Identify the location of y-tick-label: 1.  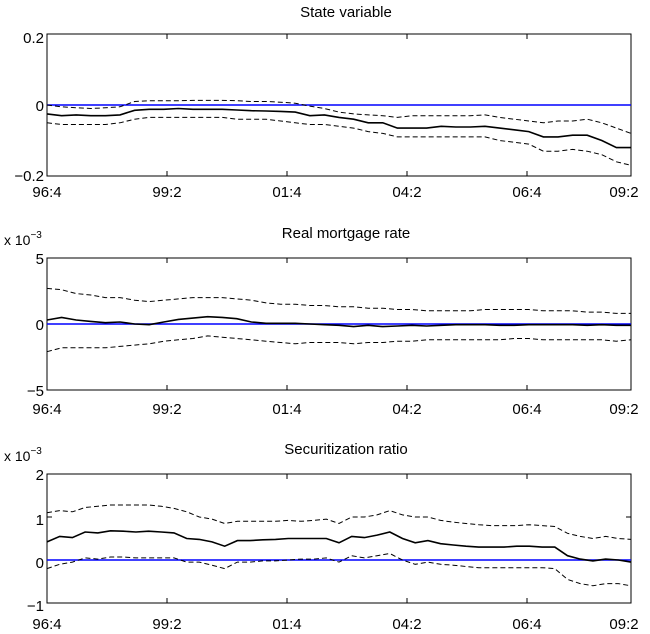
(40, 520).